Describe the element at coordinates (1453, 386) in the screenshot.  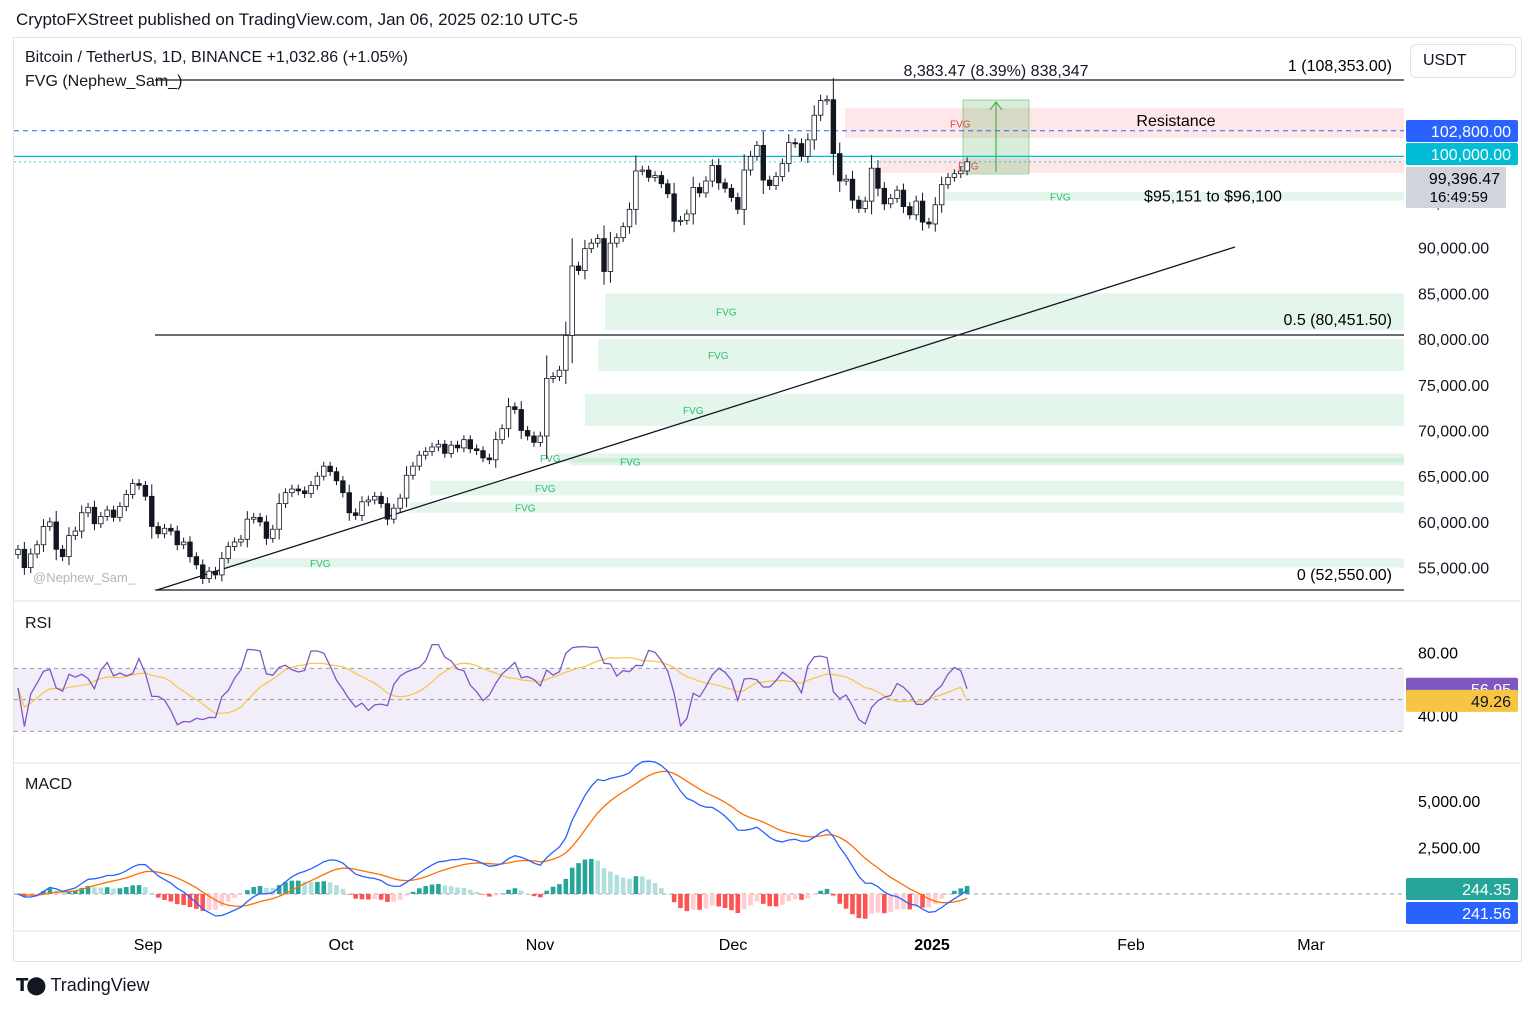
I see `price-axis-tick: 75,000.00` at that location.